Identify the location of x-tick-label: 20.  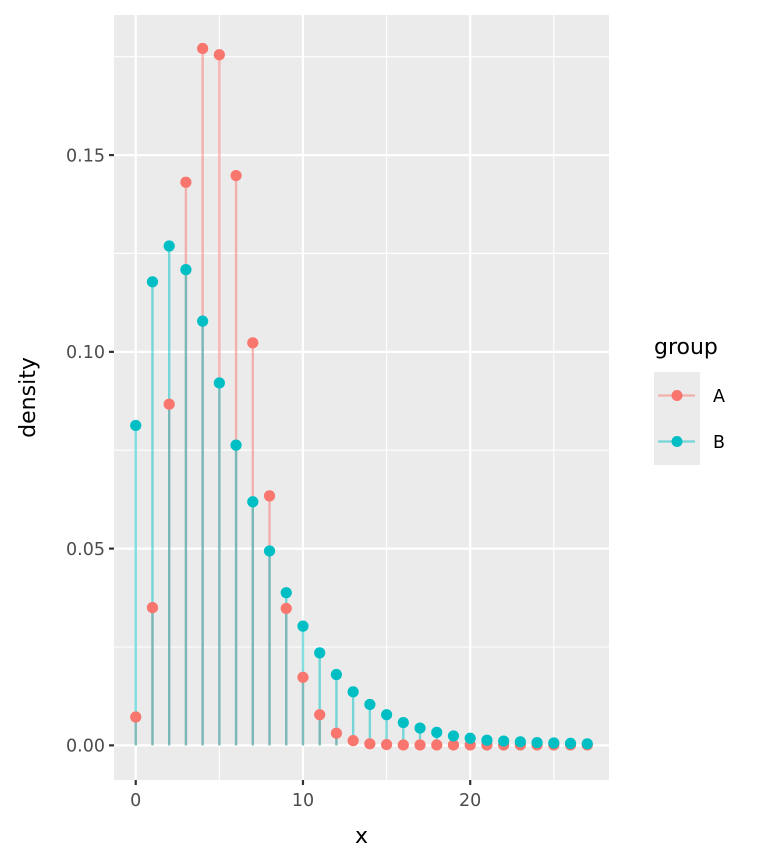
(470, 801).